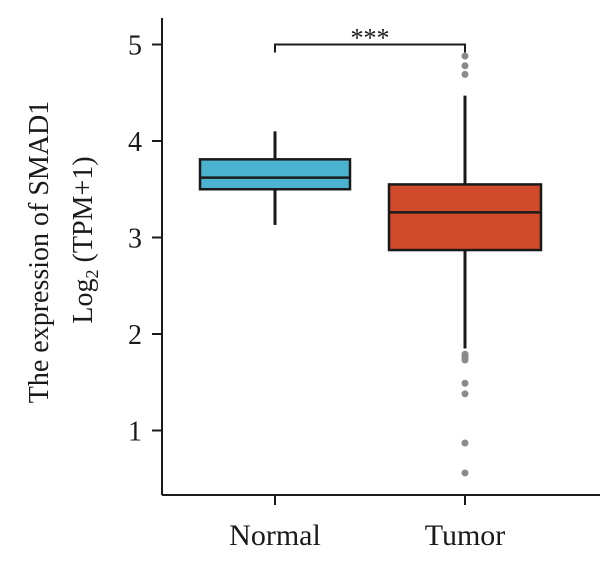 The height and width of the screenshot is (565, 600). I want to click on y-axis-label-line1: The expression of SMAD1, so click(39, 252).